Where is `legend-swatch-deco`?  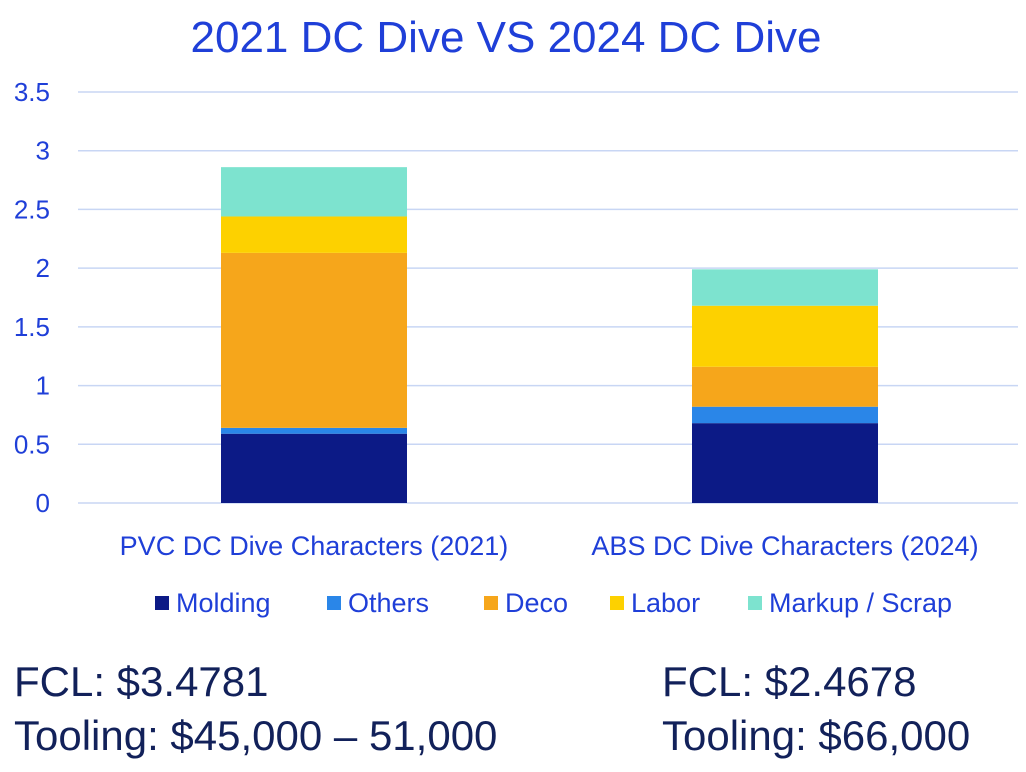
legend-swatch-deco is located at coordinates (491, 603).